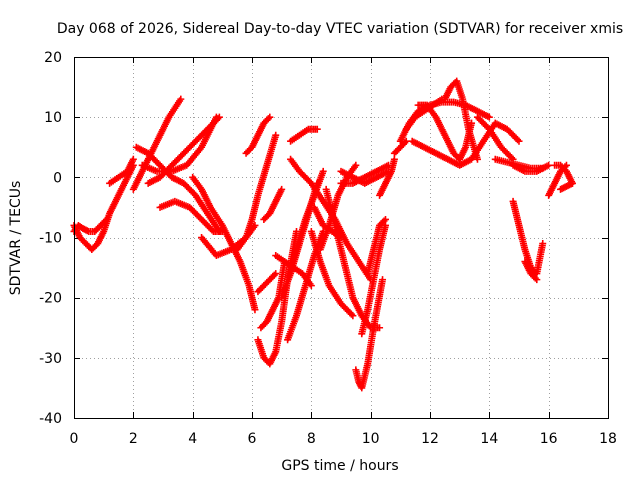 The image size is (640, 480). I want to click on x-tick-label: 18, so click(608, 439).